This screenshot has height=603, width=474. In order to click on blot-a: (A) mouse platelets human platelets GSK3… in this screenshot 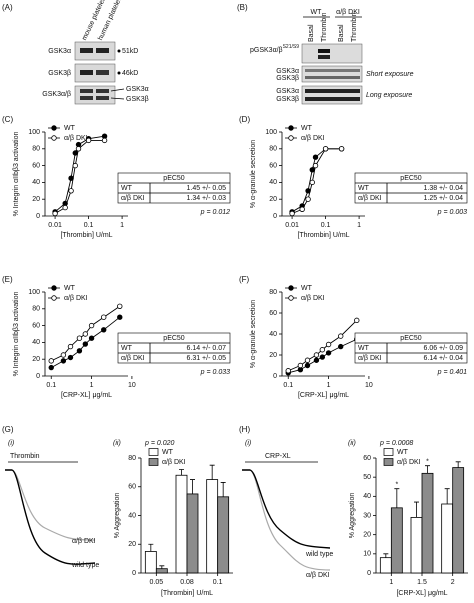, I will do `click(75, 52)`.